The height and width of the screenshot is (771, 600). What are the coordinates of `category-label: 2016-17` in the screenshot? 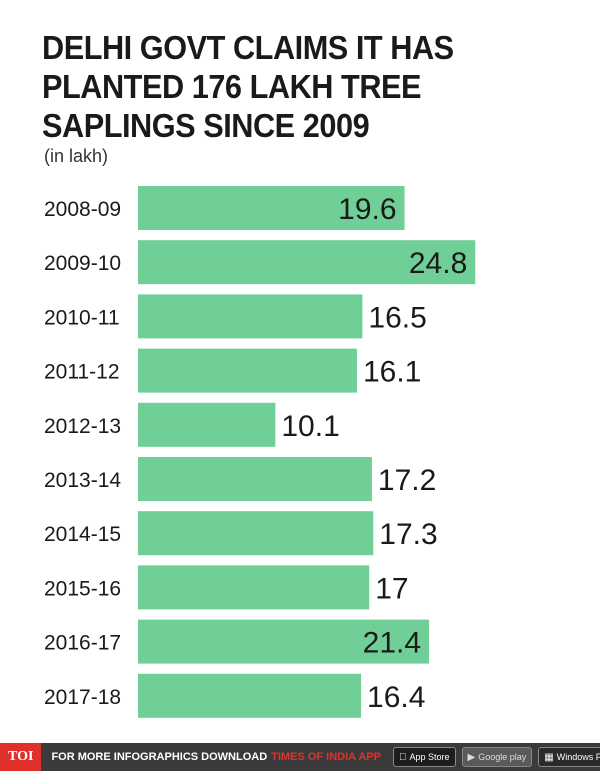 It's located at (82, 643).